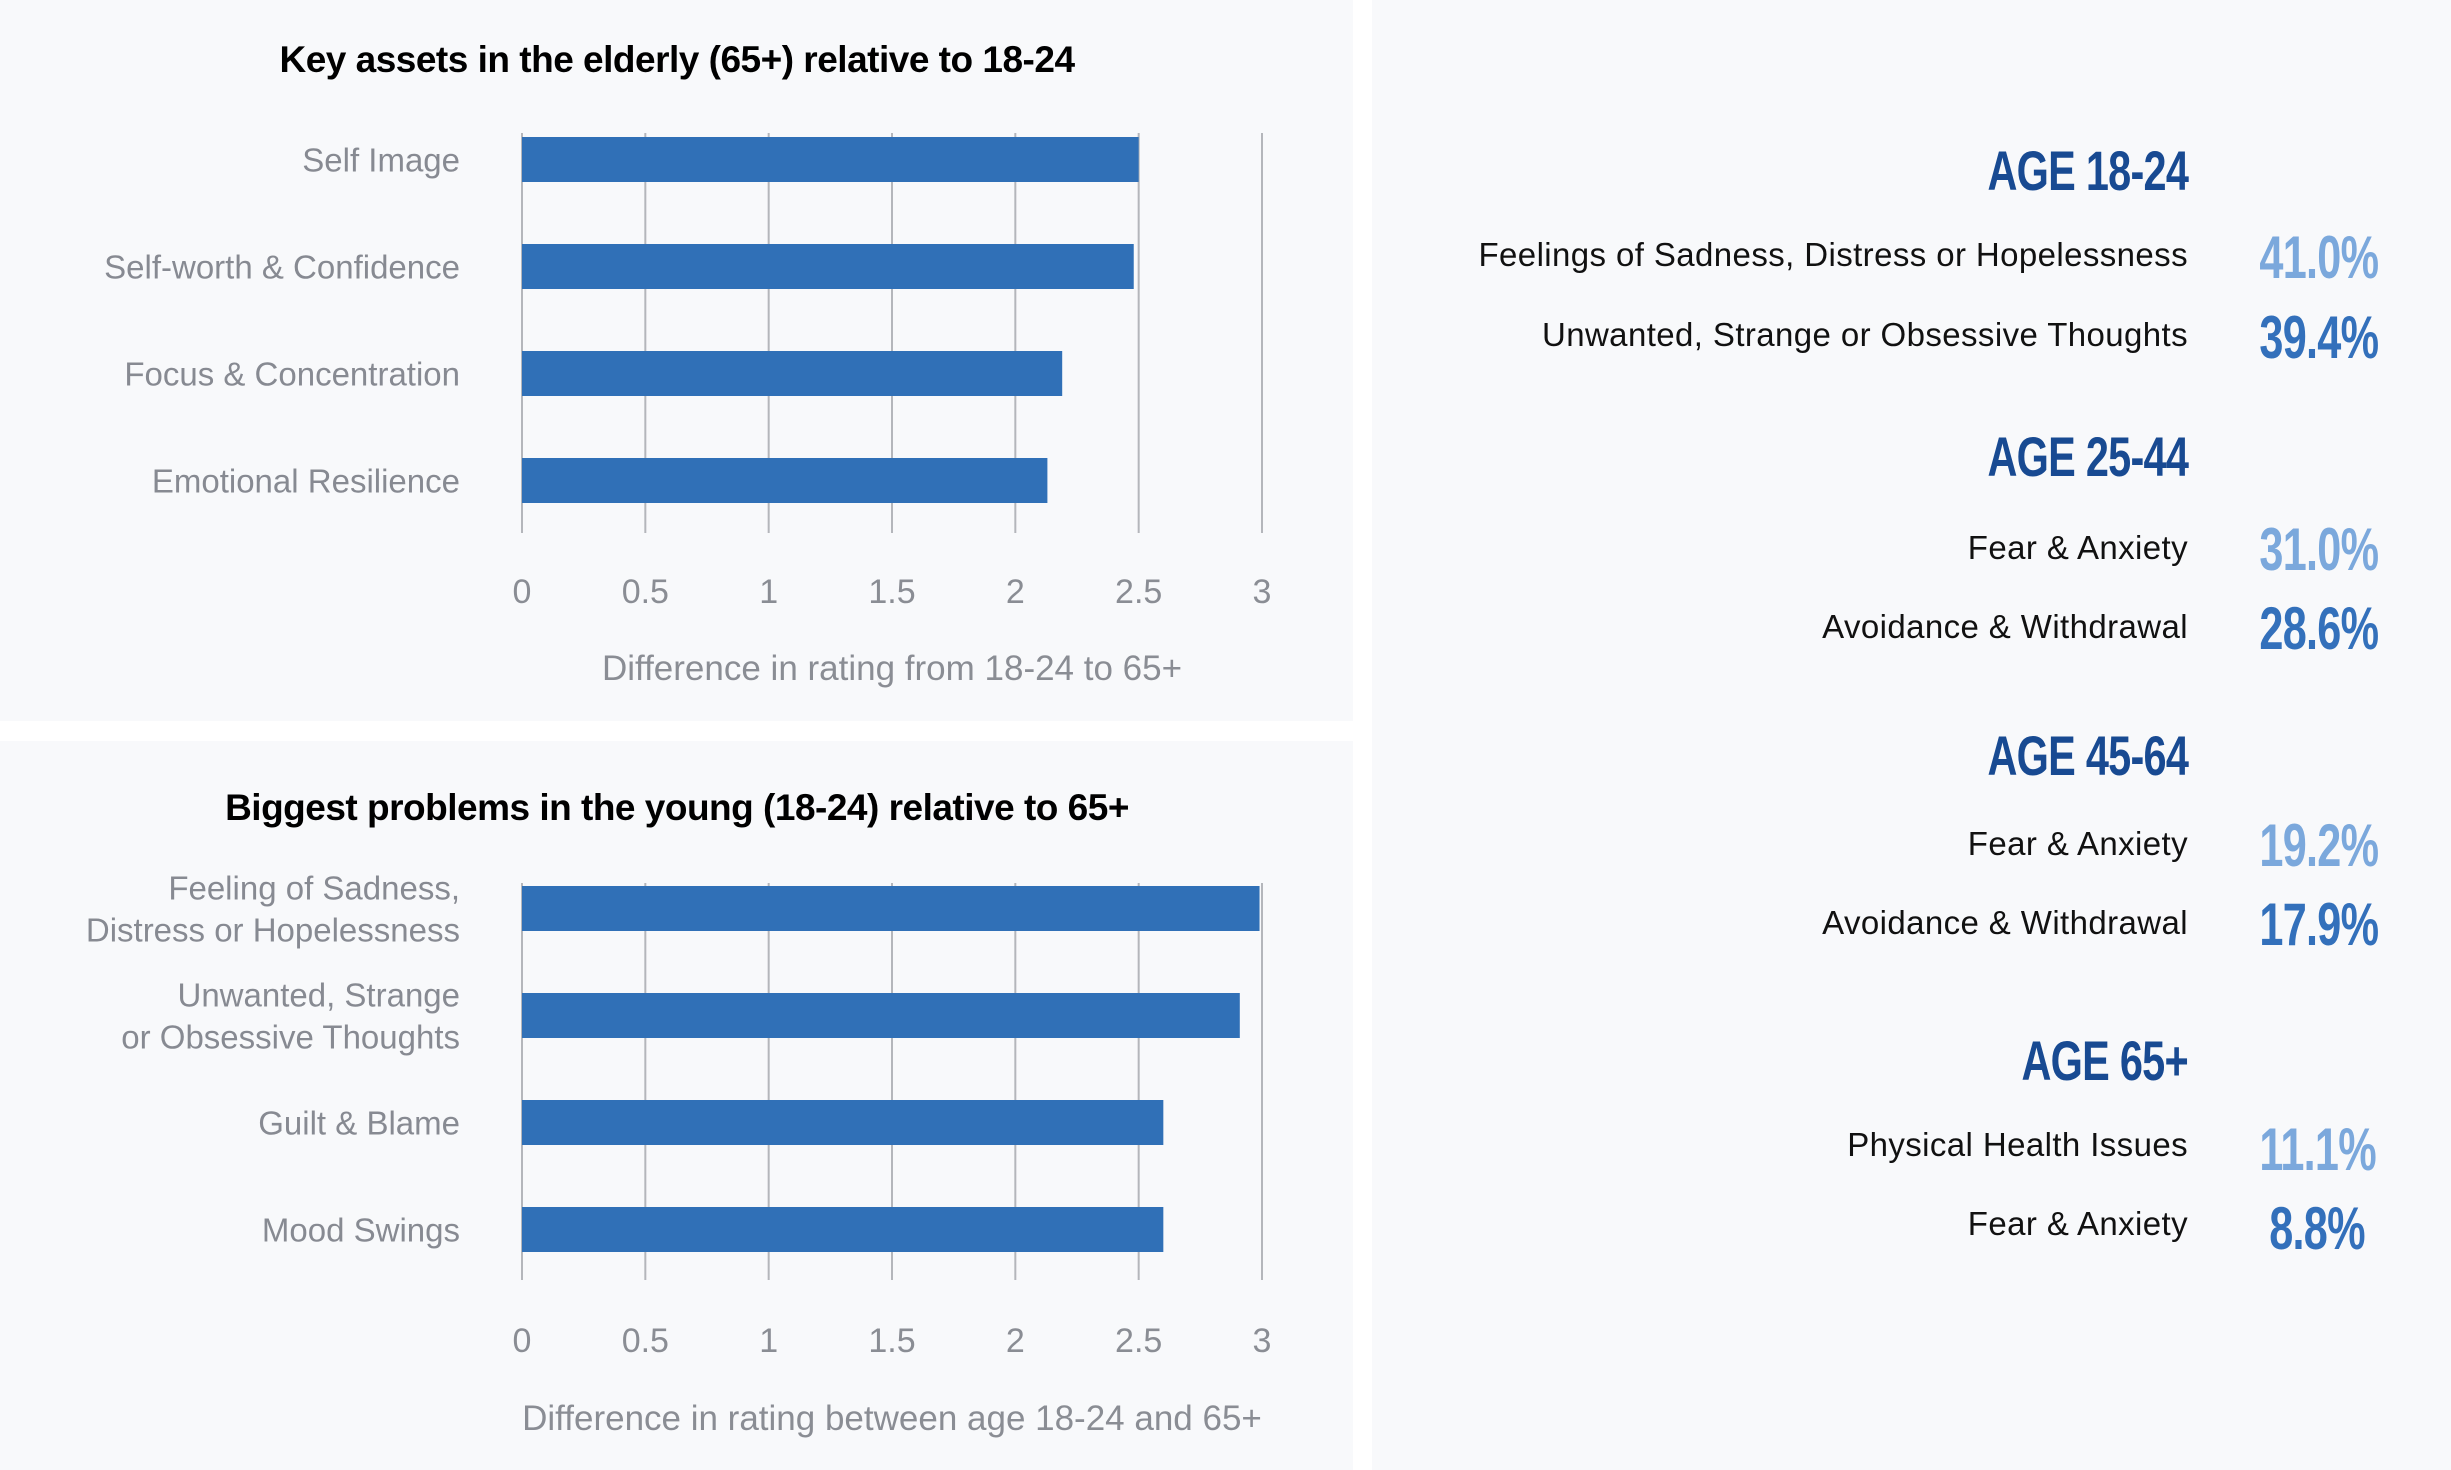  Describe the element at coordinates (361, 1230) in the screenshot. I see `category-label: Mood Swings` at that location.